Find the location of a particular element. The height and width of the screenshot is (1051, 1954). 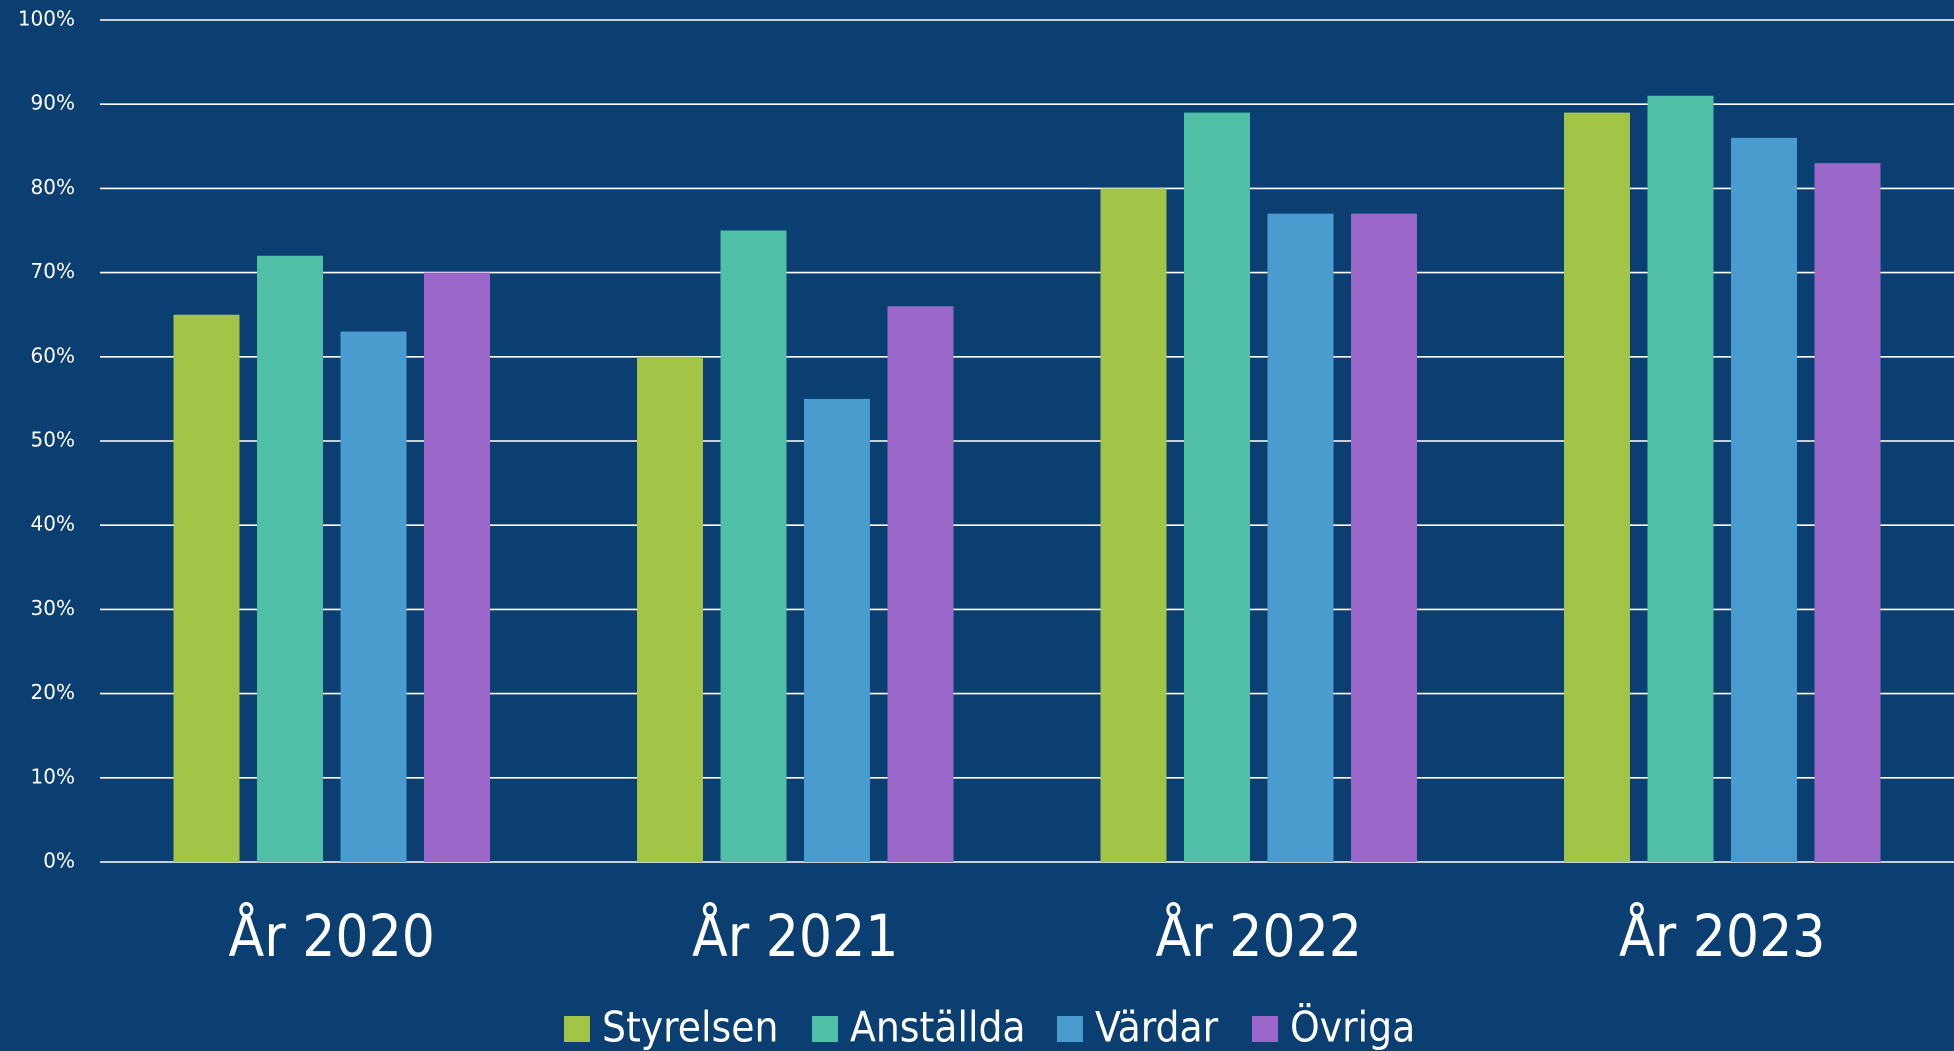

legend-label: Värdar is located at coordinates (1157, 1027).